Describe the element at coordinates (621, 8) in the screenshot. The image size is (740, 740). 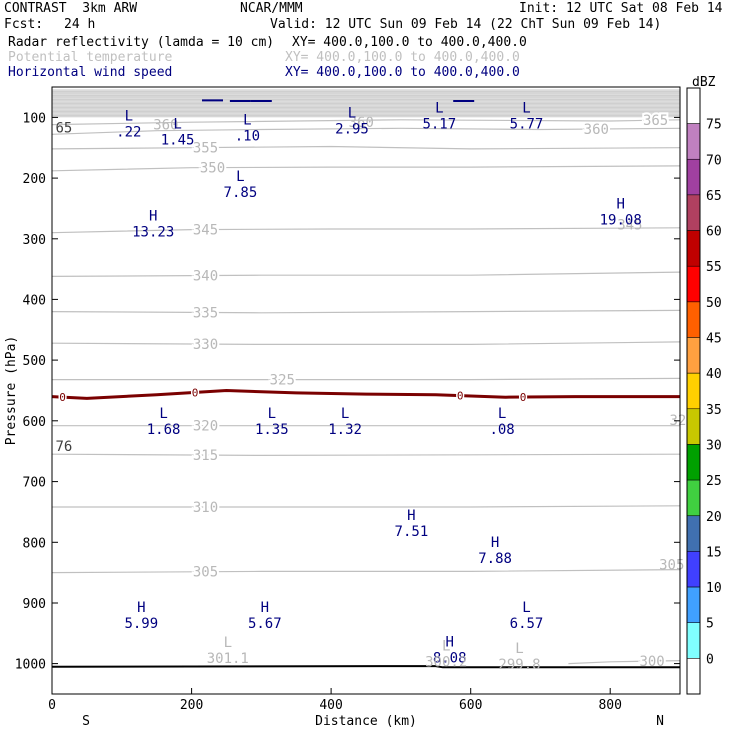
I see `init-time: Init: 12 UTC Sat 08 Feb 14` at that location.